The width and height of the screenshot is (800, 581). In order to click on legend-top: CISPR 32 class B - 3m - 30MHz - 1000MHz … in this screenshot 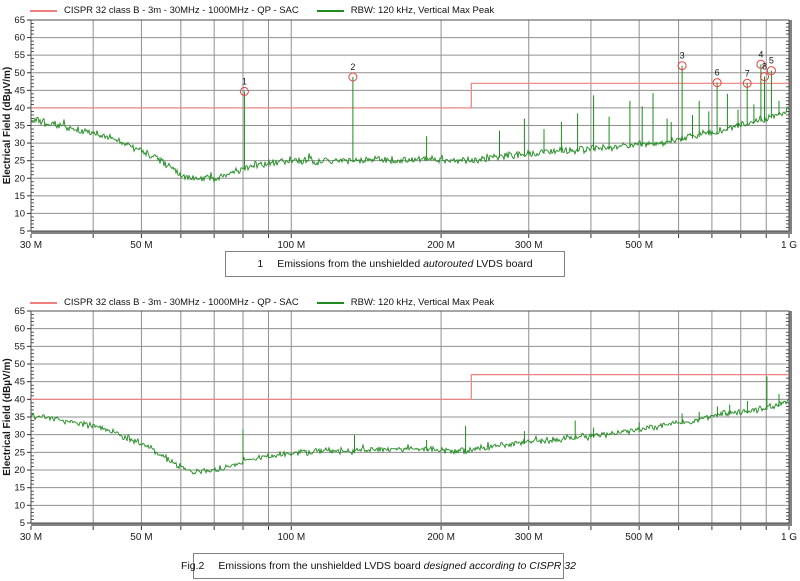, I will do `click(271, 10)`.